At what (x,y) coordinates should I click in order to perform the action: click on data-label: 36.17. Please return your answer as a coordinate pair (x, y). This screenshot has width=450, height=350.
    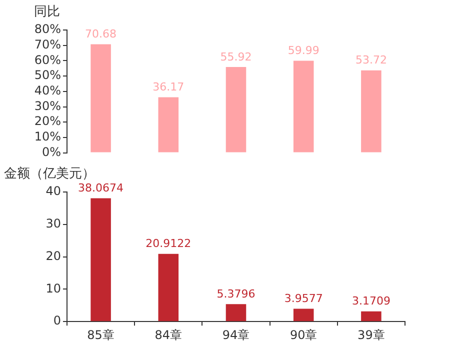
    Looking at the image, I should click on (168, 87).